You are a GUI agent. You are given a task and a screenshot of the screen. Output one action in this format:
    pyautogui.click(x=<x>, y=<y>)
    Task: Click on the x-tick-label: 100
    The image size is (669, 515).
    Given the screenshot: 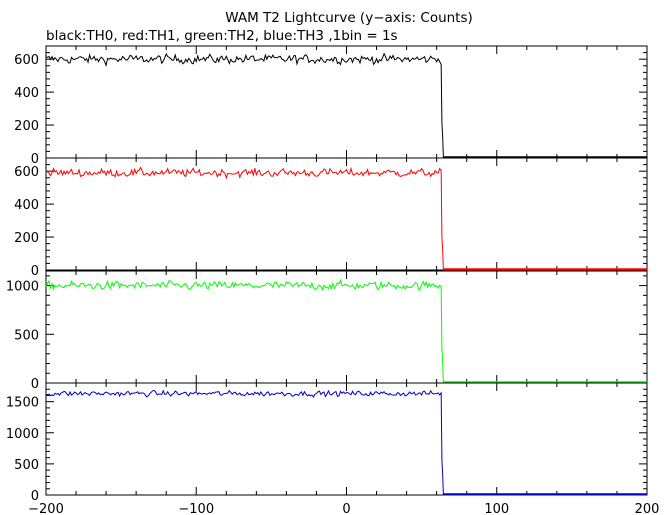 What is the action you would take?
    pyautogui.click(x=496, y=508)
    